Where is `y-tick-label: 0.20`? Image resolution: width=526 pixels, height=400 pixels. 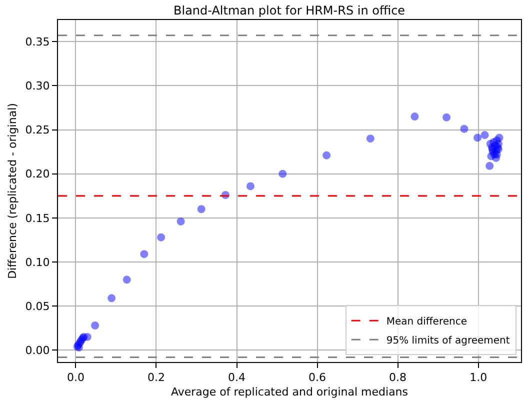 y-tick-label: 0.20 is located at coordinates (37, 174).